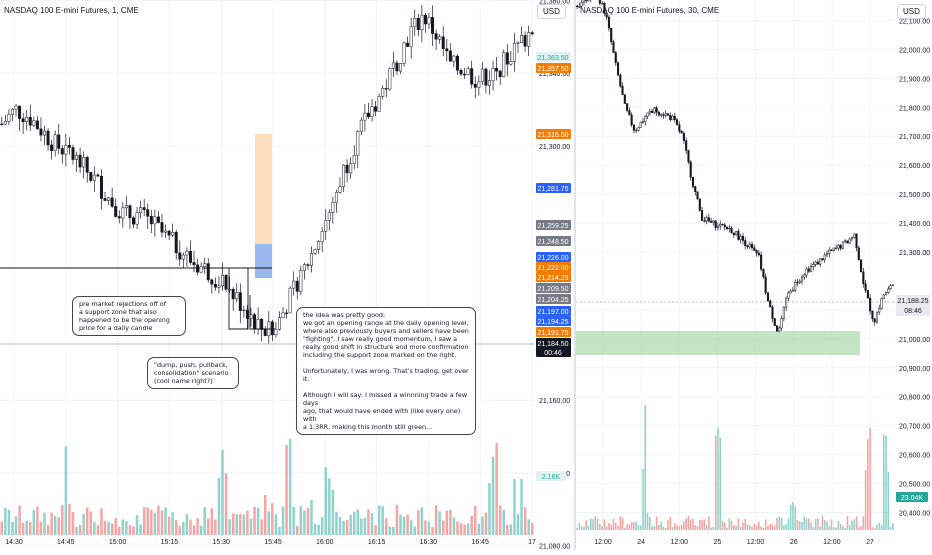 The image size is (932, 555). I want to click on time-tick-label: 25, so click(718, 542).